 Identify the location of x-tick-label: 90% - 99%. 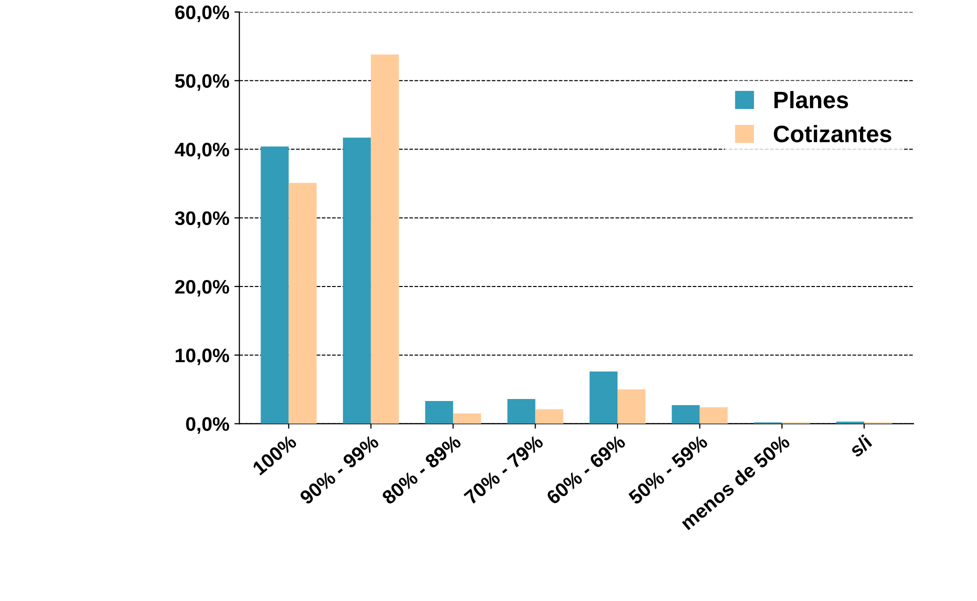
(339, 470).